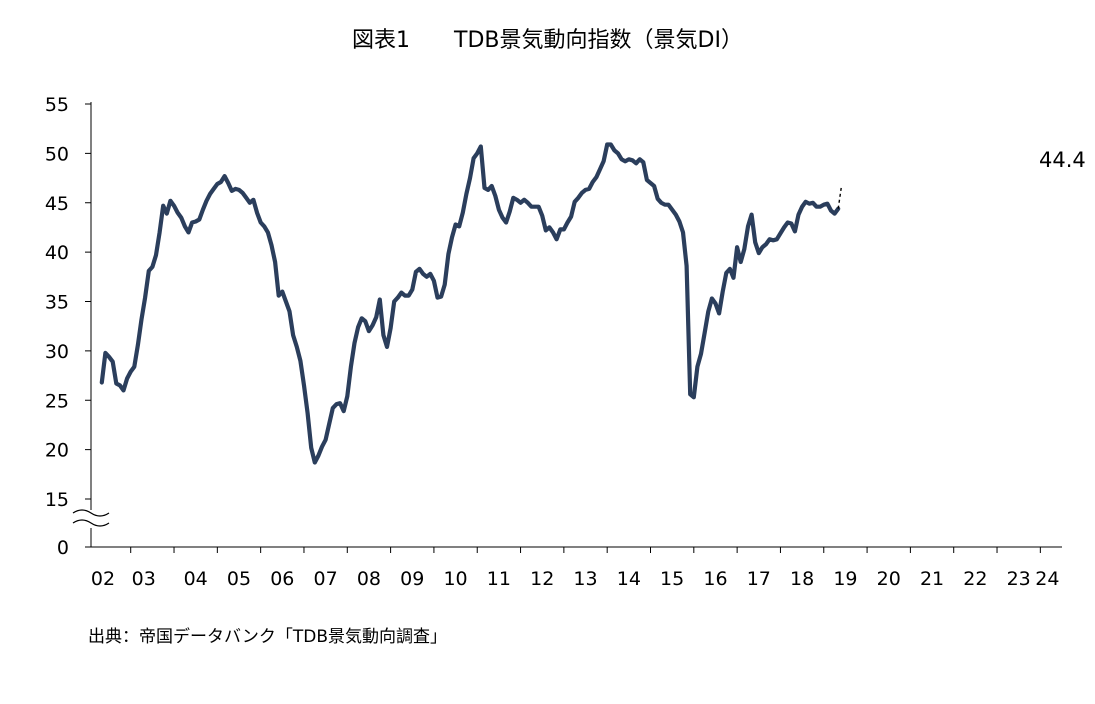 The height and width of the screenshot is (704, 1095). I want to click on x-tick-label: 23, so click(1019, 579).